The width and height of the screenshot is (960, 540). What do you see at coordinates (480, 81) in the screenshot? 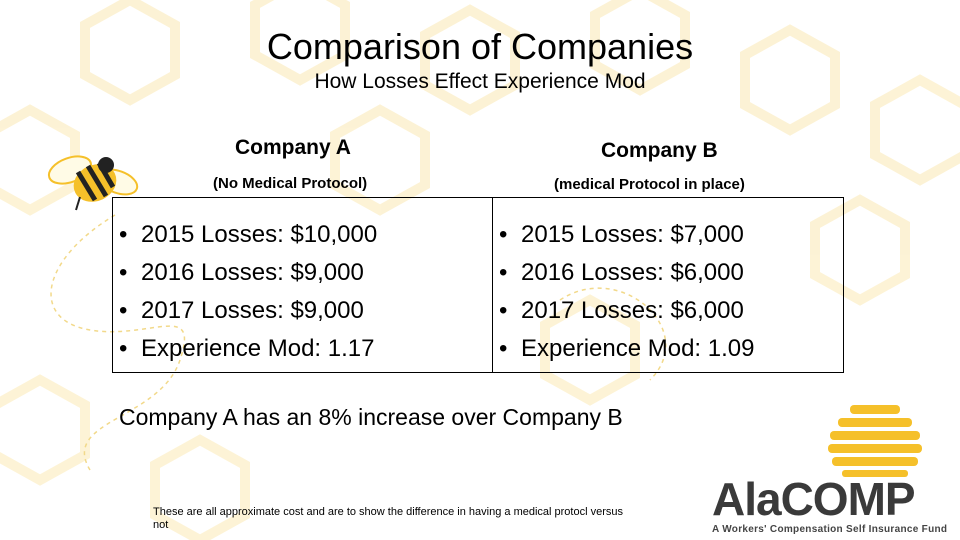
I see `slide-subtitle: How Losses Effect Experience Mod` at bounding box center [480, 81].